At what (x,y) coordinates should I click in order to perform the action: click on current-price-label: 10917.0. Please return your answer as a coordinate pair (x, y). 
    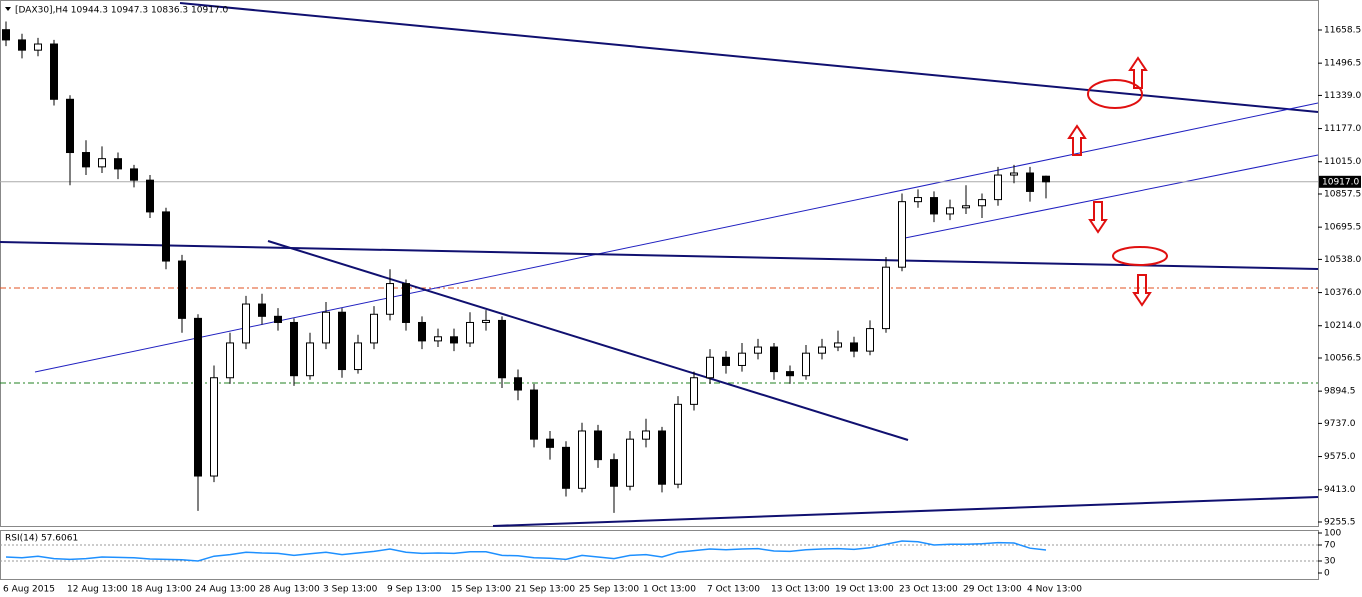
    Looking at the image, I should click on (1340, 182).